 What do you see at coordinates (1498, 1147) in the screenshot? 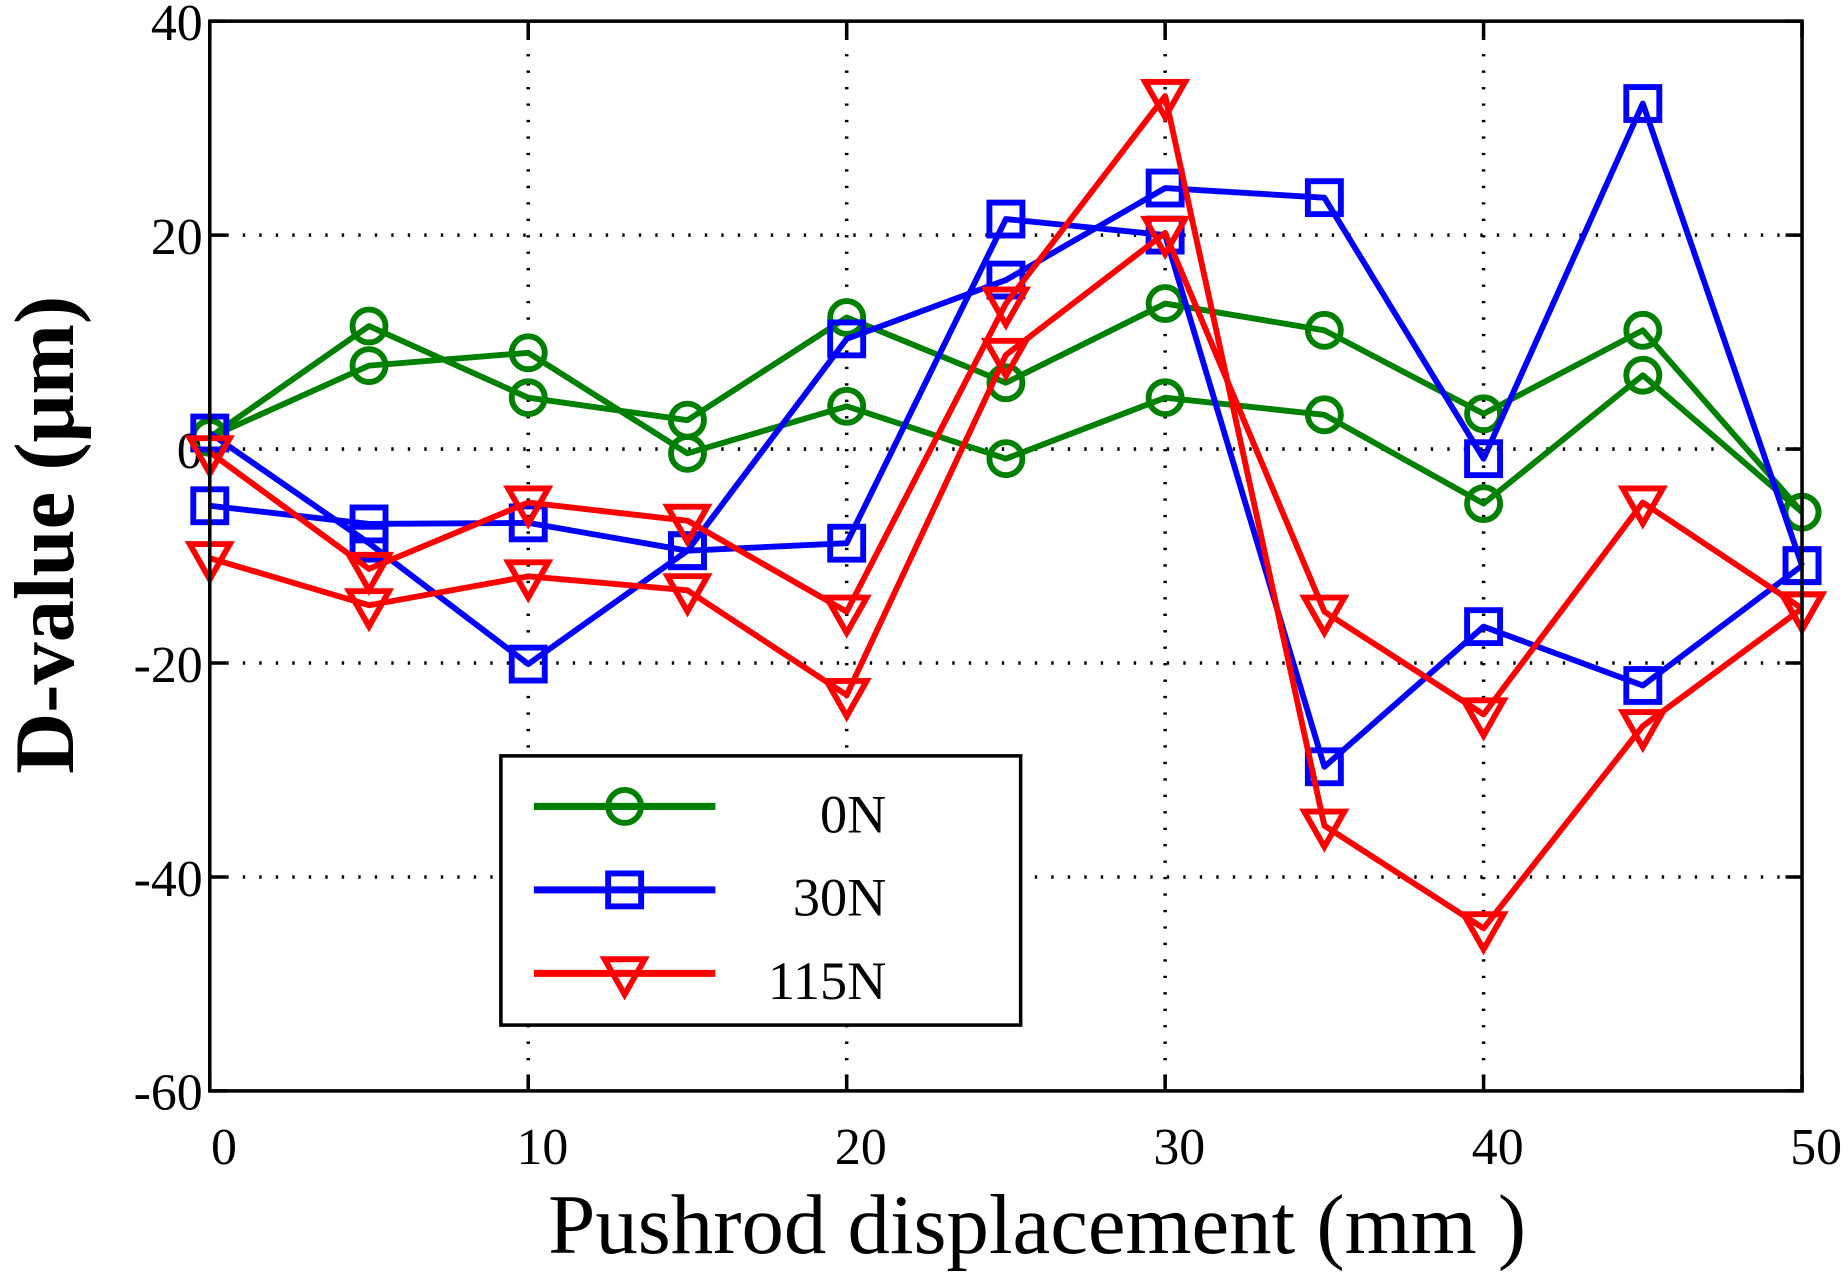
I see `x-tick-label: 40` at bounding box center [1498, 1147].